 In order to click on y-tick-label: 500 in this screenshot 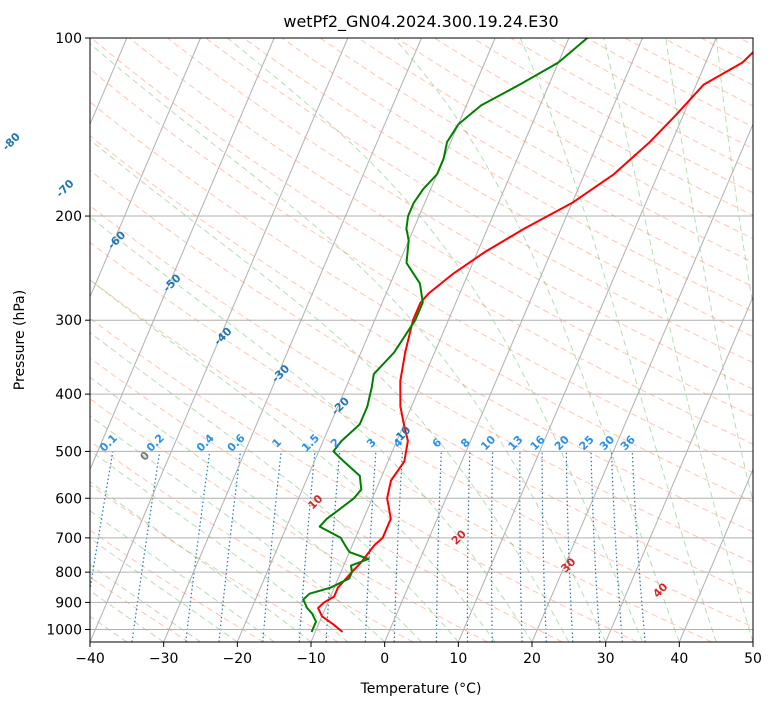, I will do `click(68, 452)`.